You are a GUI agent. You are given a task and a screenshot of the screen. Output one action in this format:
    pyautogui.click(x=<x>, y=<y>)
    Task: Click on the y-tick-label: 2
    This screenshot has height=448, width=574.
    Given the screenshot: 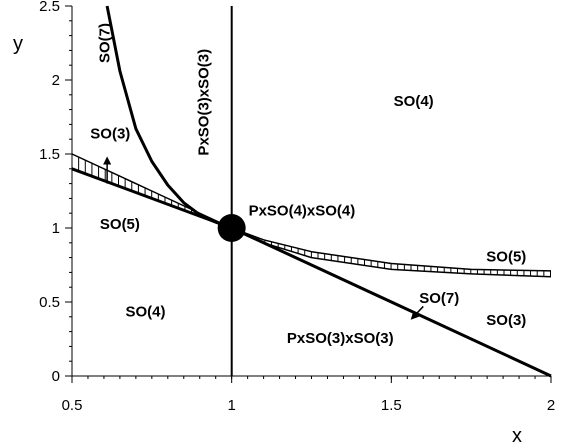 What is the action you would take?
    pyautogui.click(x=56, y=80)
    